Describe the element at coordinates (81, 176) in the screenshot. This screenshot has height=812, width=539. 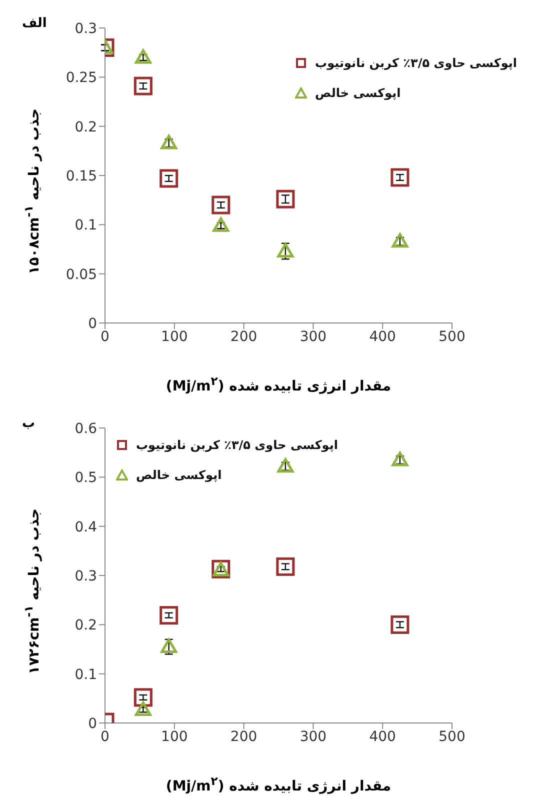
I see `y-tick-label: 0.15` at that location.